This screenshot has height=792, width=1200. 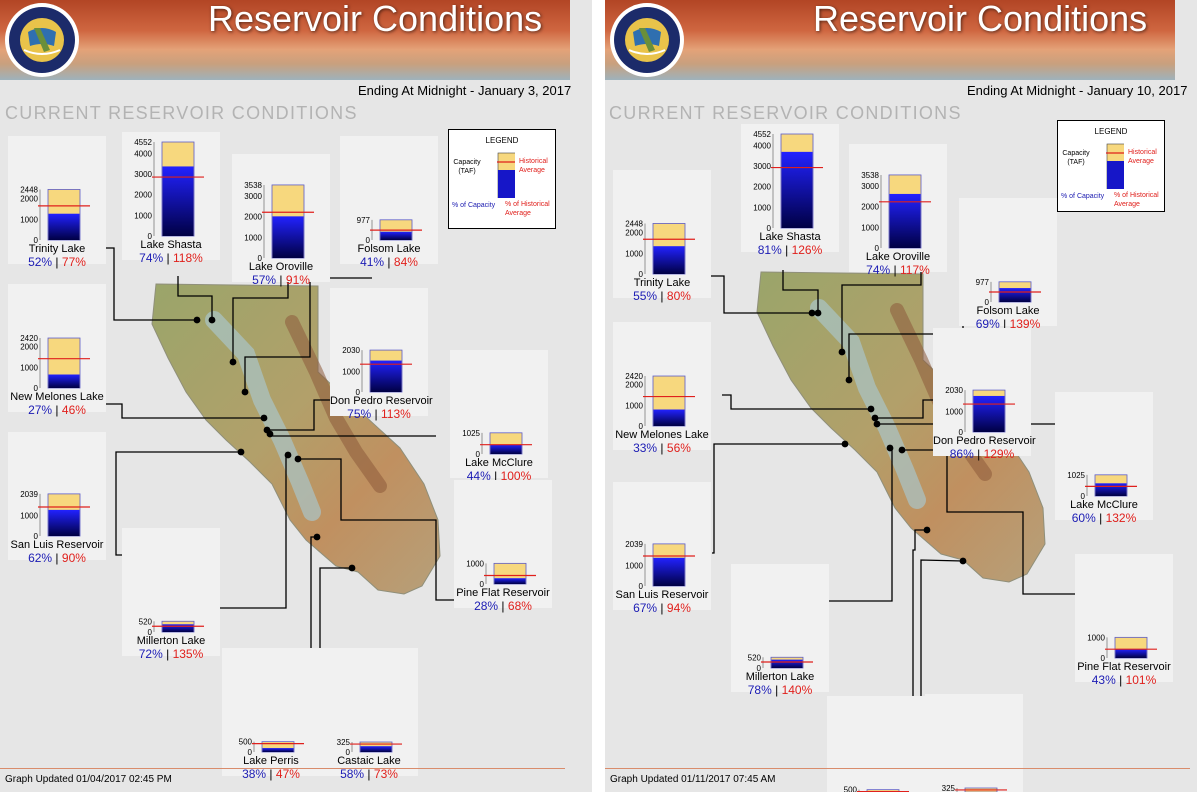 I want to click on pct-of-capacity: 86%, so click(x=961, y=454).